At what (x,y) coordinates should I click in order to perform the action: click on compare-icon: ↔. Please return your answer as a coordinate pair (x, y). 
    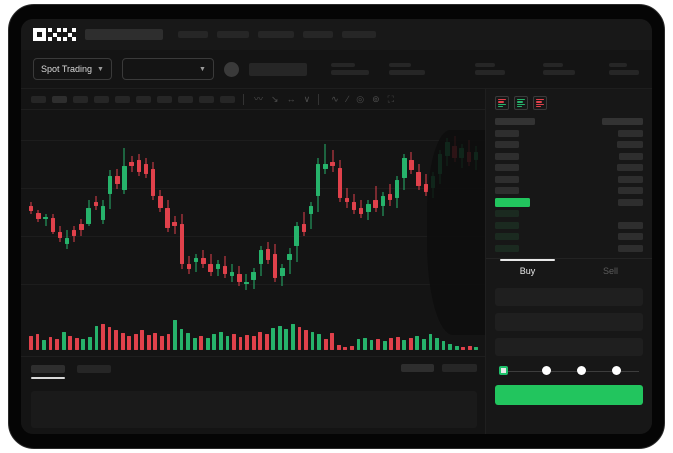
    Looking at the image, I should click on (291, 98).